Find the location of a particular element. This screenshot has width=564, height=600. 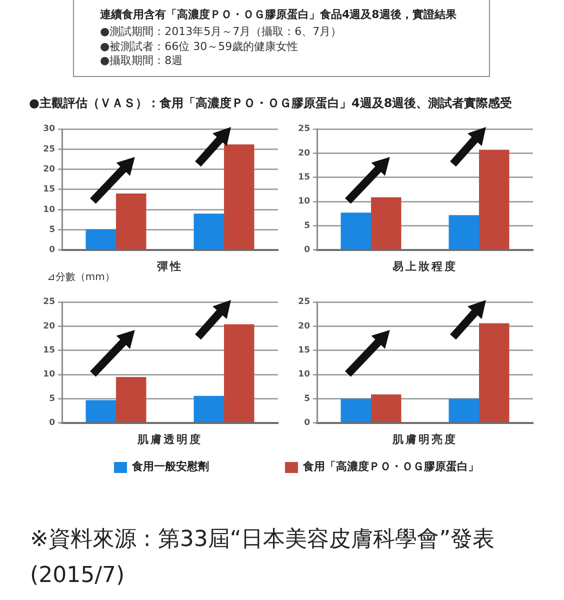

text: ●被測試者：66位 30～59歲的健康女性 is located at coordinates (199, 47).